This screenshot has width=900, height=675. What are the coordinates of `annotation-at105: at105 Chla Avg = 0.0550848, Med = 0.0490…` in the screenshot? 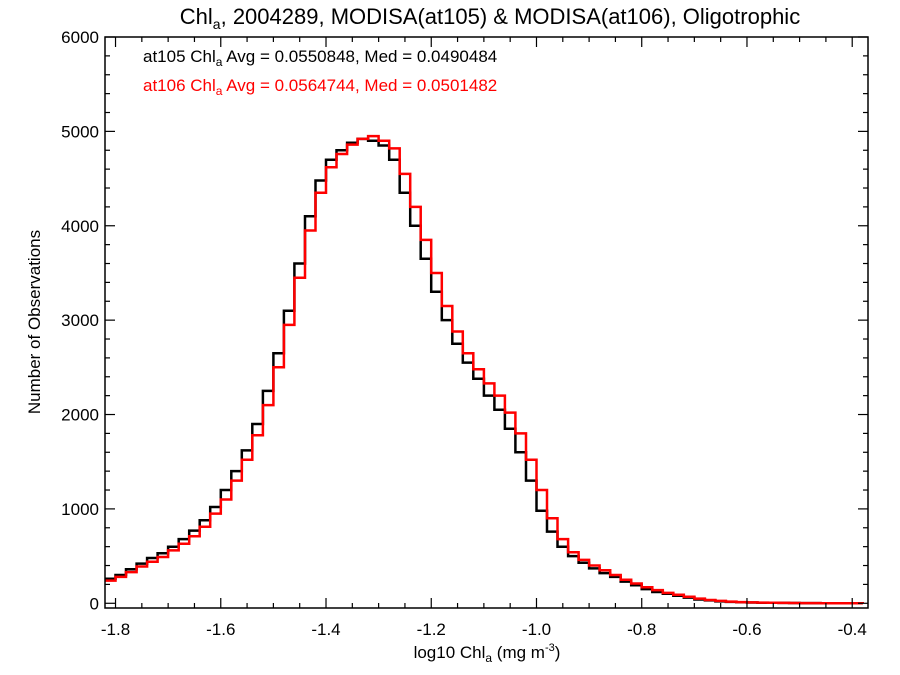 It's located at (320, 58).